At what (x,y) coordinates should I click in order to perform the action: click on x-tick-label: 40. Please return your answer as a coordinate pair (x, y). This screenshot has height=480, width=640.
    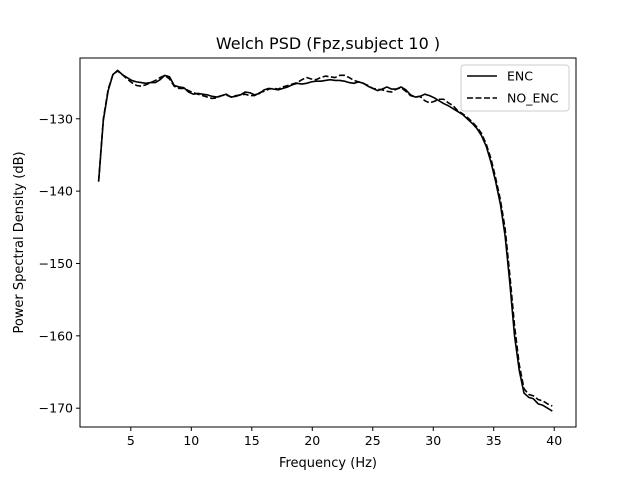
    Looking at the image, I should click on (554, 440).